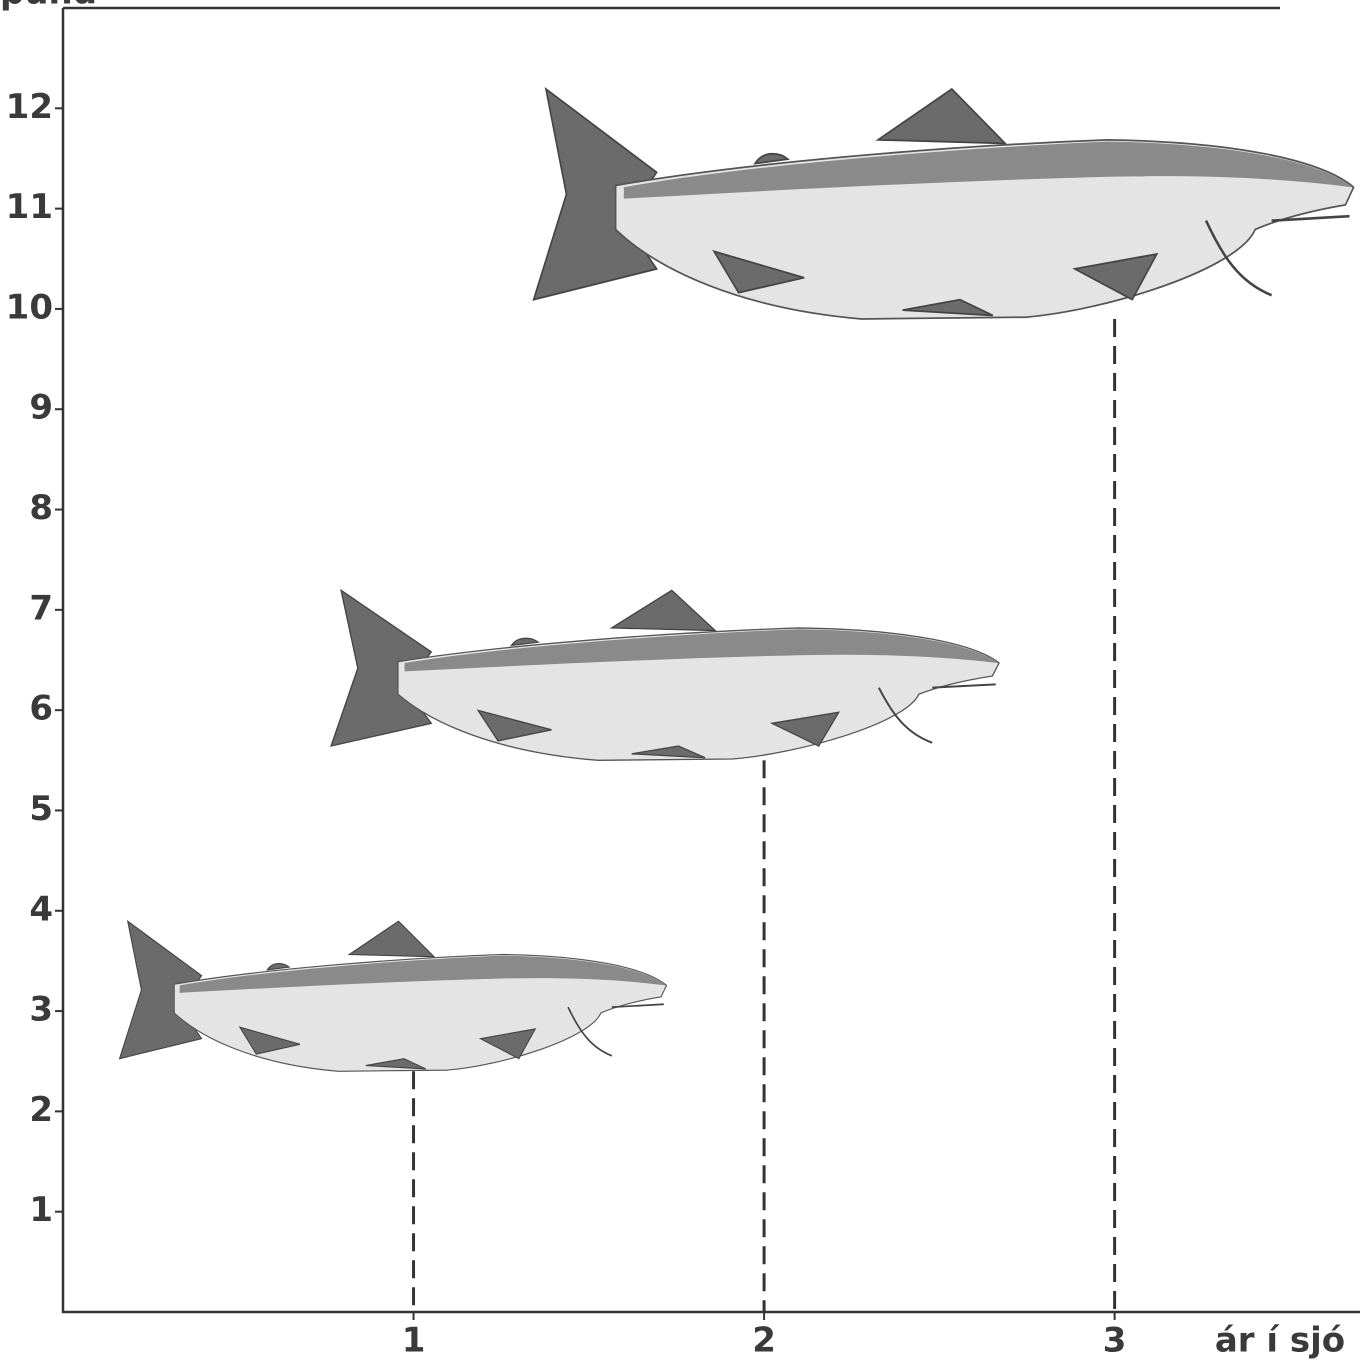 The image size is (1368, 1364). What do you see at coordinates (41, 909) in the screenshot?
I see `y-tick-label: 4` at bounding box center [41, 909].